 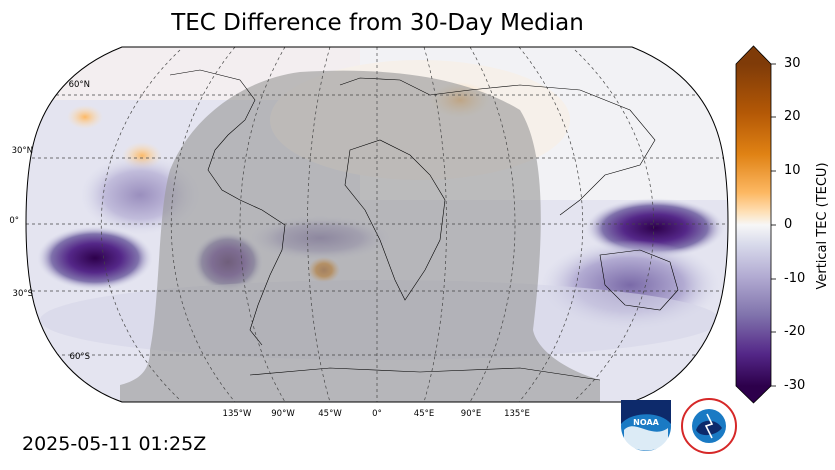 I want to click on colorbar, so click(x=755, y=224).